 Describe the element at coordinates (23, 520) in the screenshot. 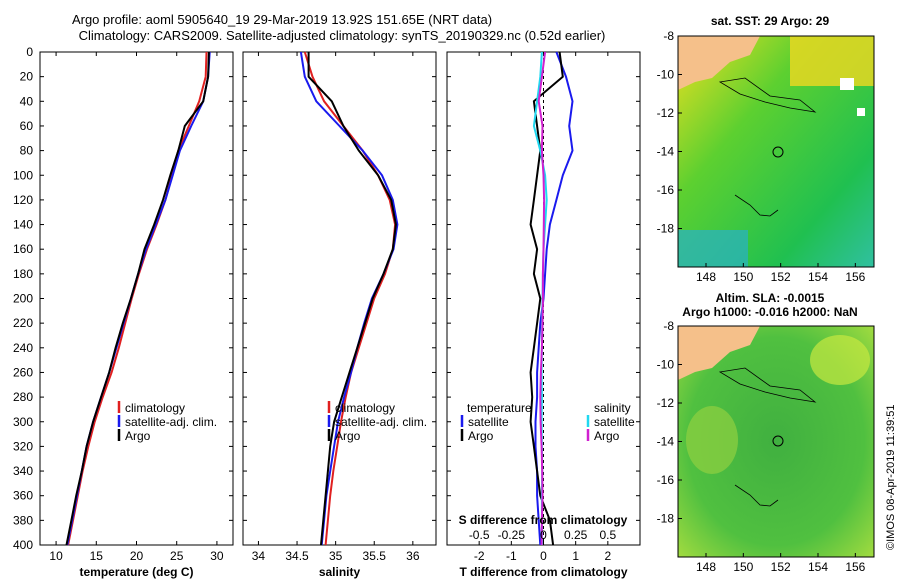

I see `y-tick-label: 380` at that location.